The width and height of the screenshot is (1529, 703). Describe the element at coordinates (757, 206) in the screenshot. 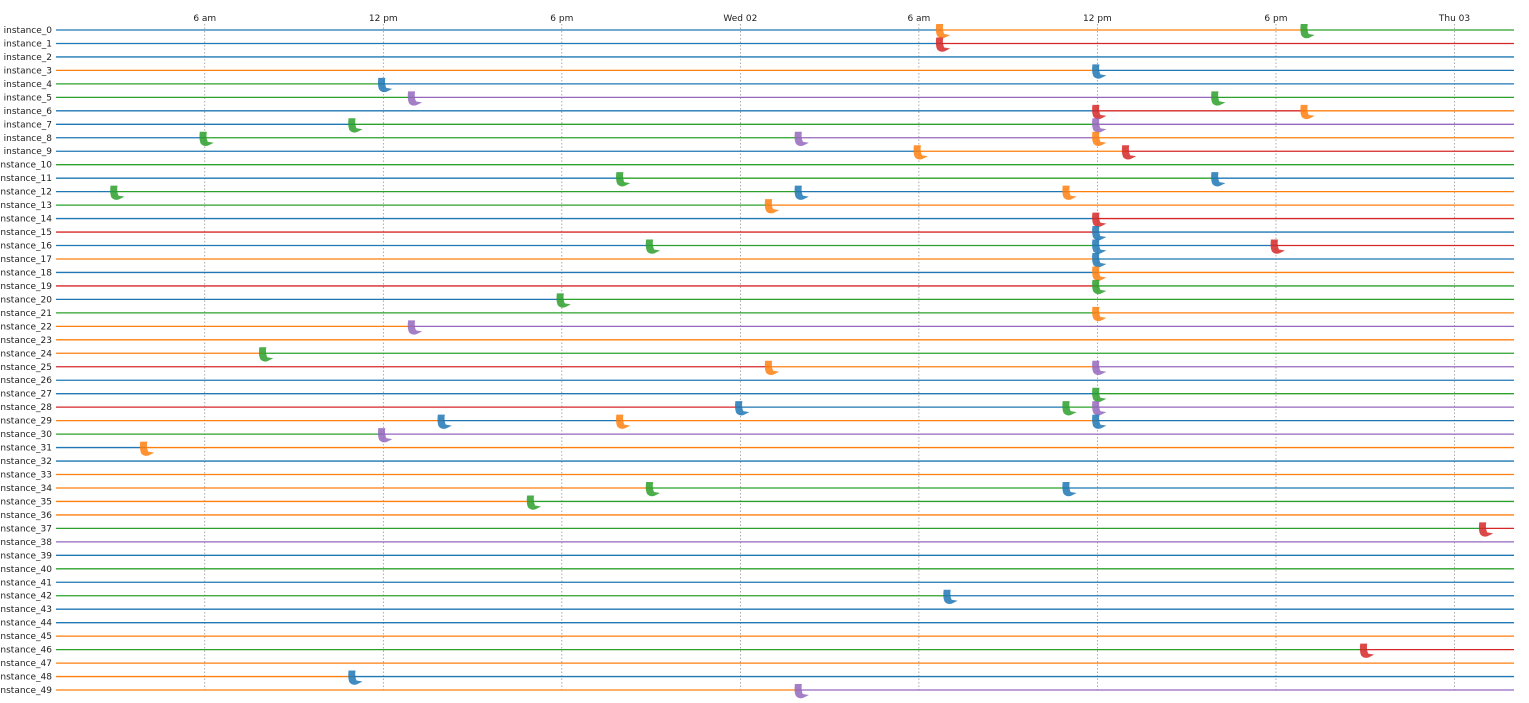

I see `timeline-row: instance_13` at that location.